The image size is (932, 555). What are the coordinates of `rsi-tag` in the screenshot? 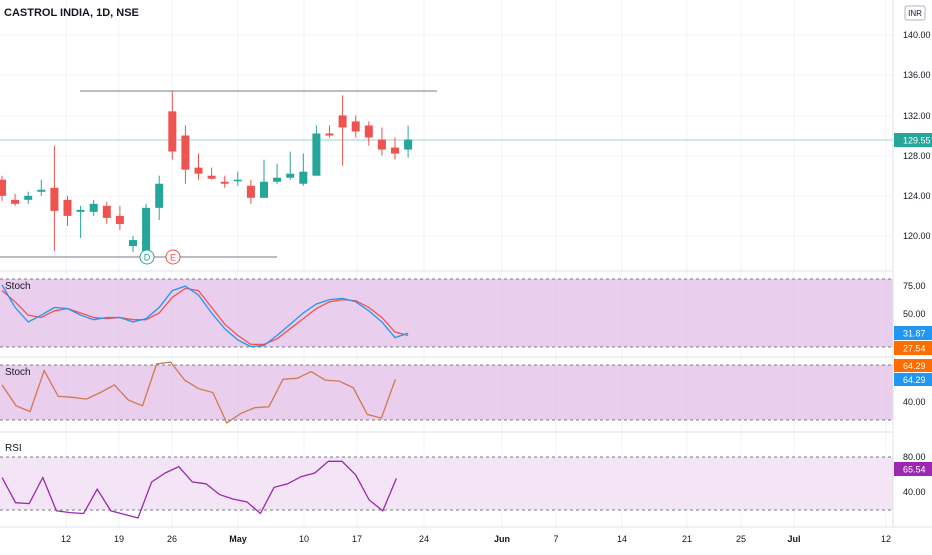 It's located at (913, 469).